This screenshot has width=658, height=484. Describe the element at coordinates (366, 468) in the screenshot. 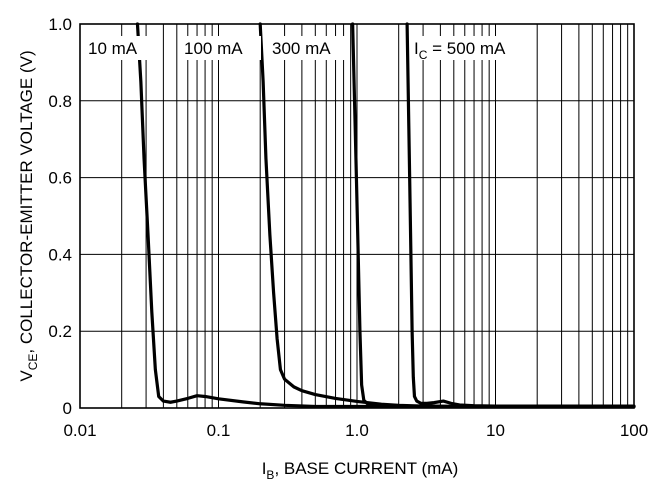

I see `x-axis-label-rest: , BASE CURRENT (mA)` at that location.